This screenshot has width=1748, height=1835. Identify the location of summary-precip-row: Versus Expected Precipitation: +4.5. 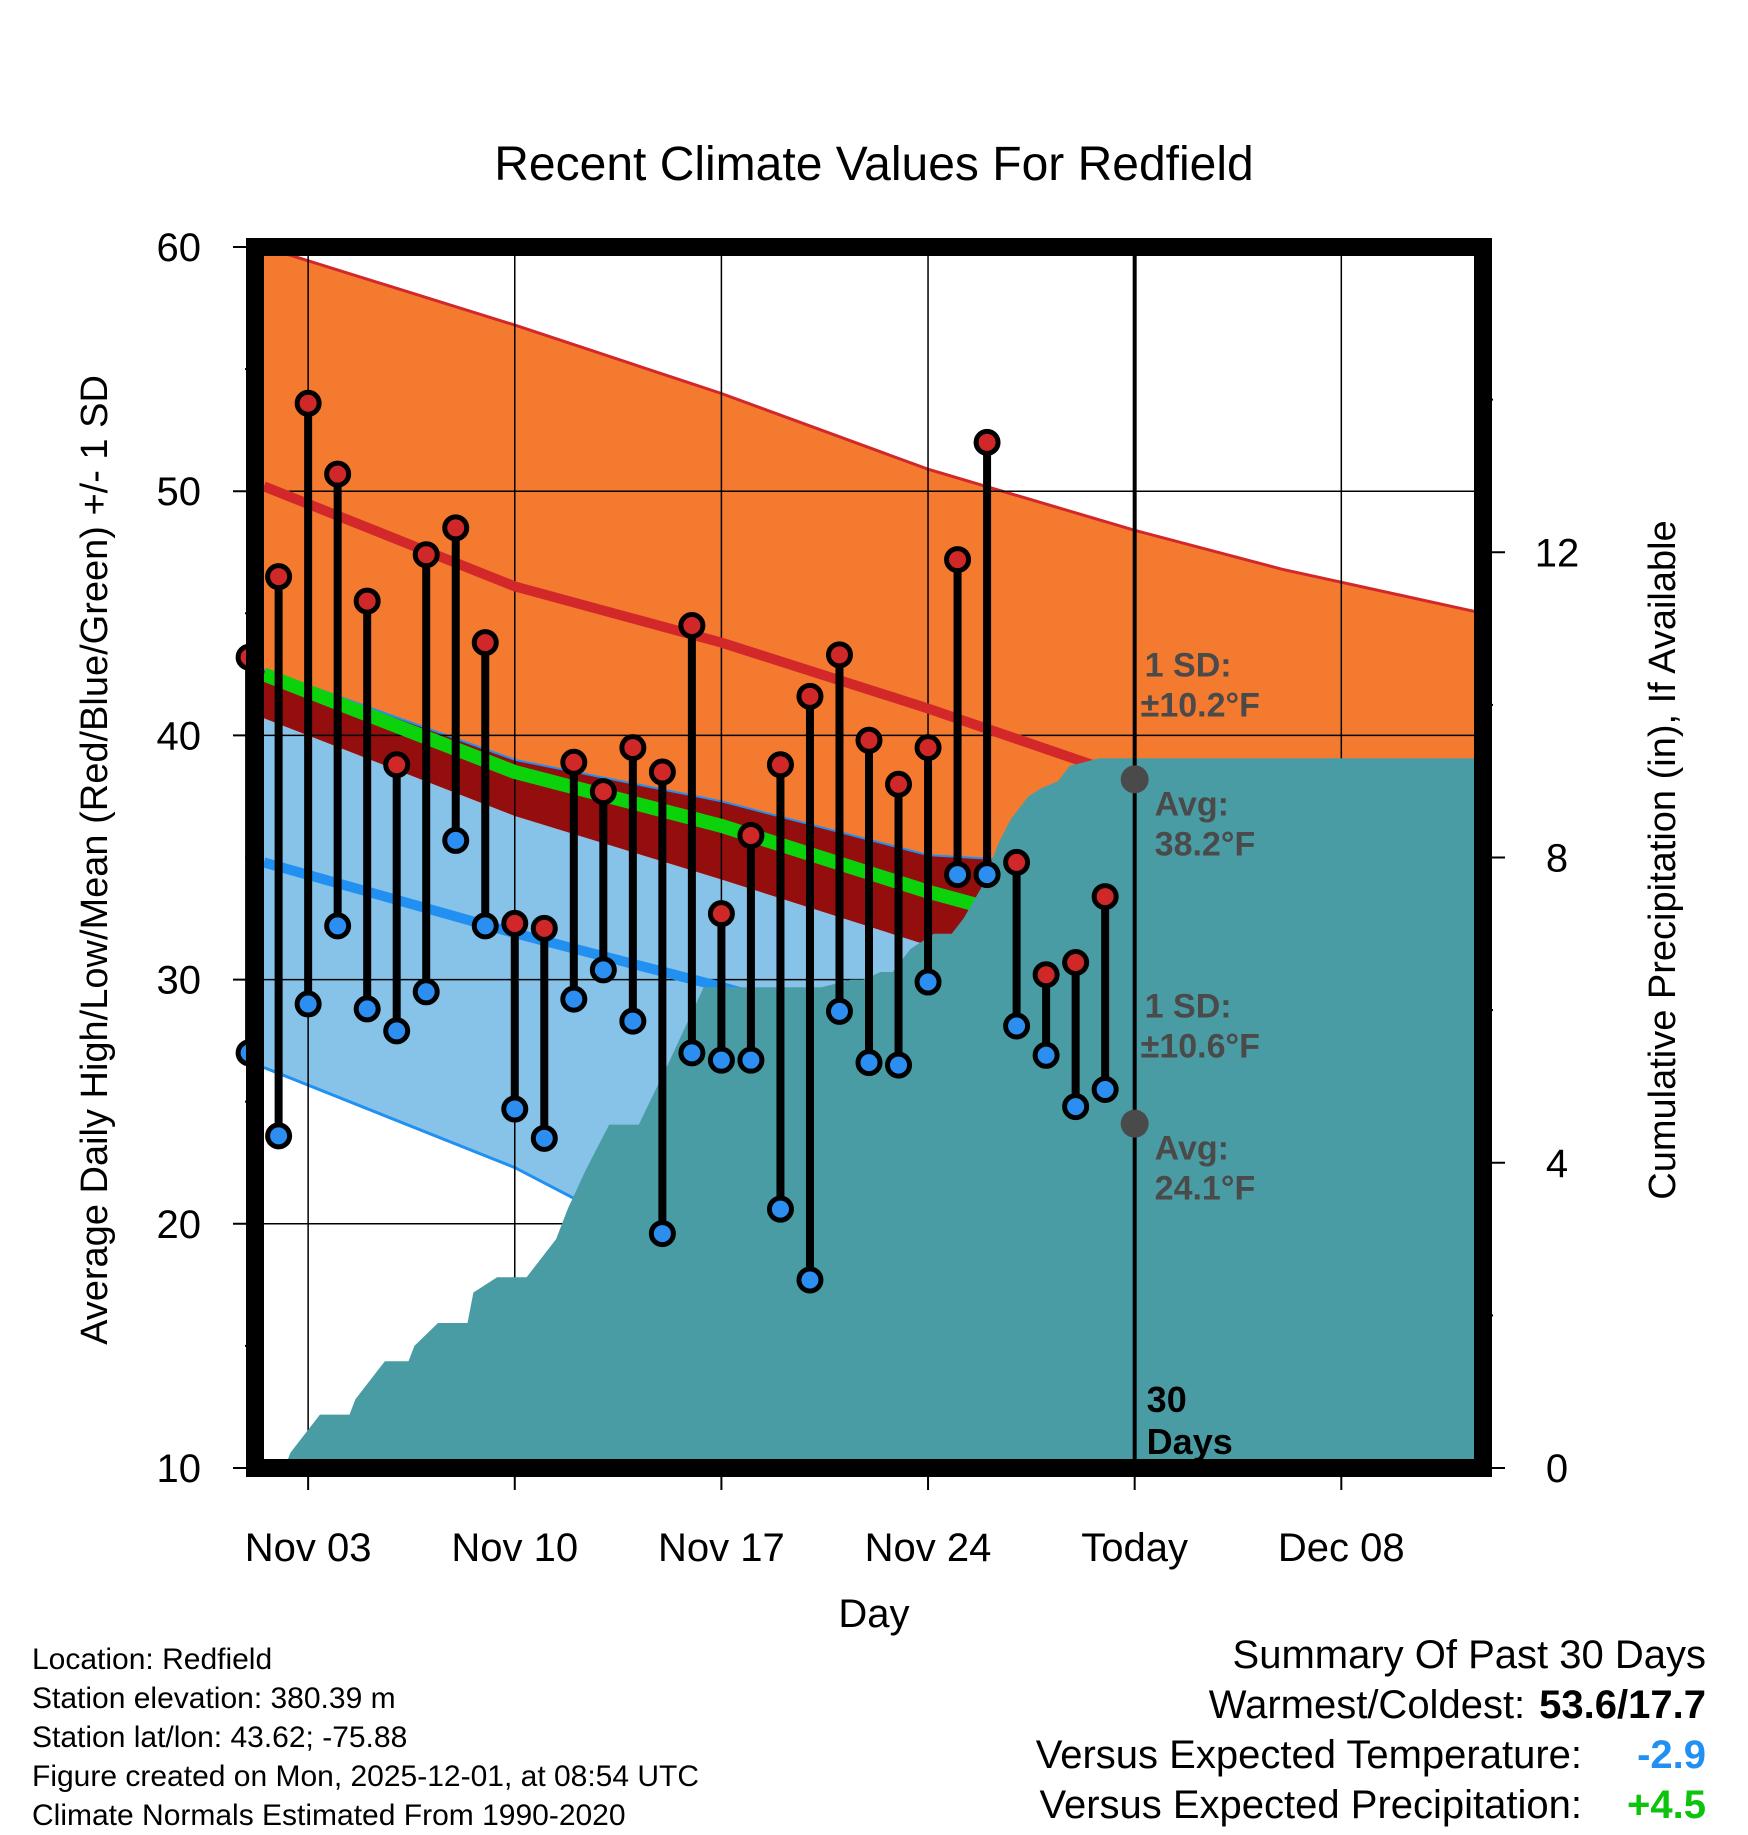
(1371, 1805).